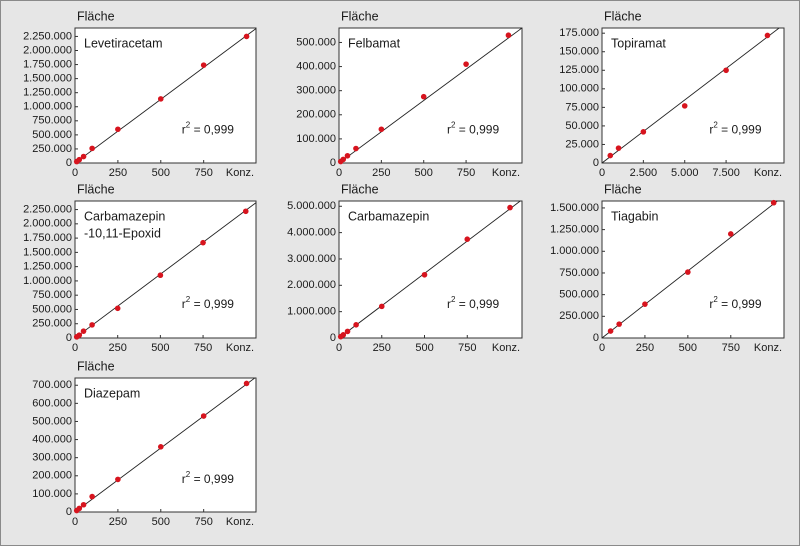 This screenshot has height=546, width=800. What do you see at coordinates (52, 439) in the screenshot?
I see `y-tick-label: 400.000` at bounding box center [52, 439].